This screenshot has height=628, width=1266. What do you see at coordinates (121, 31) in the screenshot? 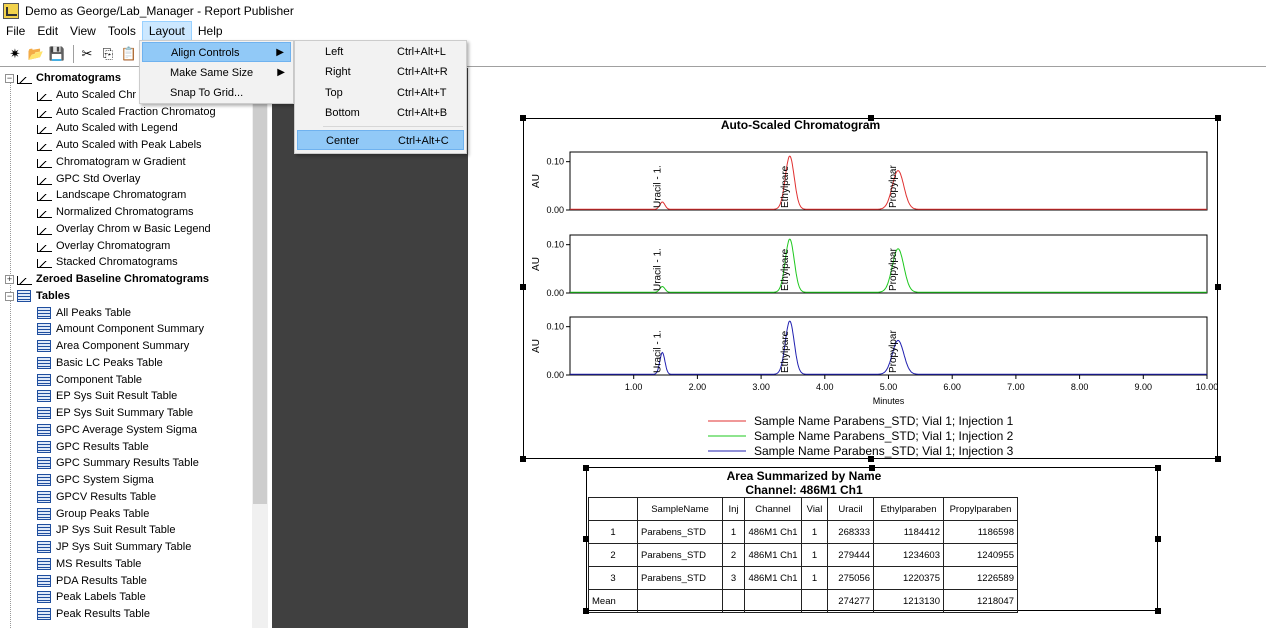
I see `menu-tools: Tools` at bounding box center [121, 31].